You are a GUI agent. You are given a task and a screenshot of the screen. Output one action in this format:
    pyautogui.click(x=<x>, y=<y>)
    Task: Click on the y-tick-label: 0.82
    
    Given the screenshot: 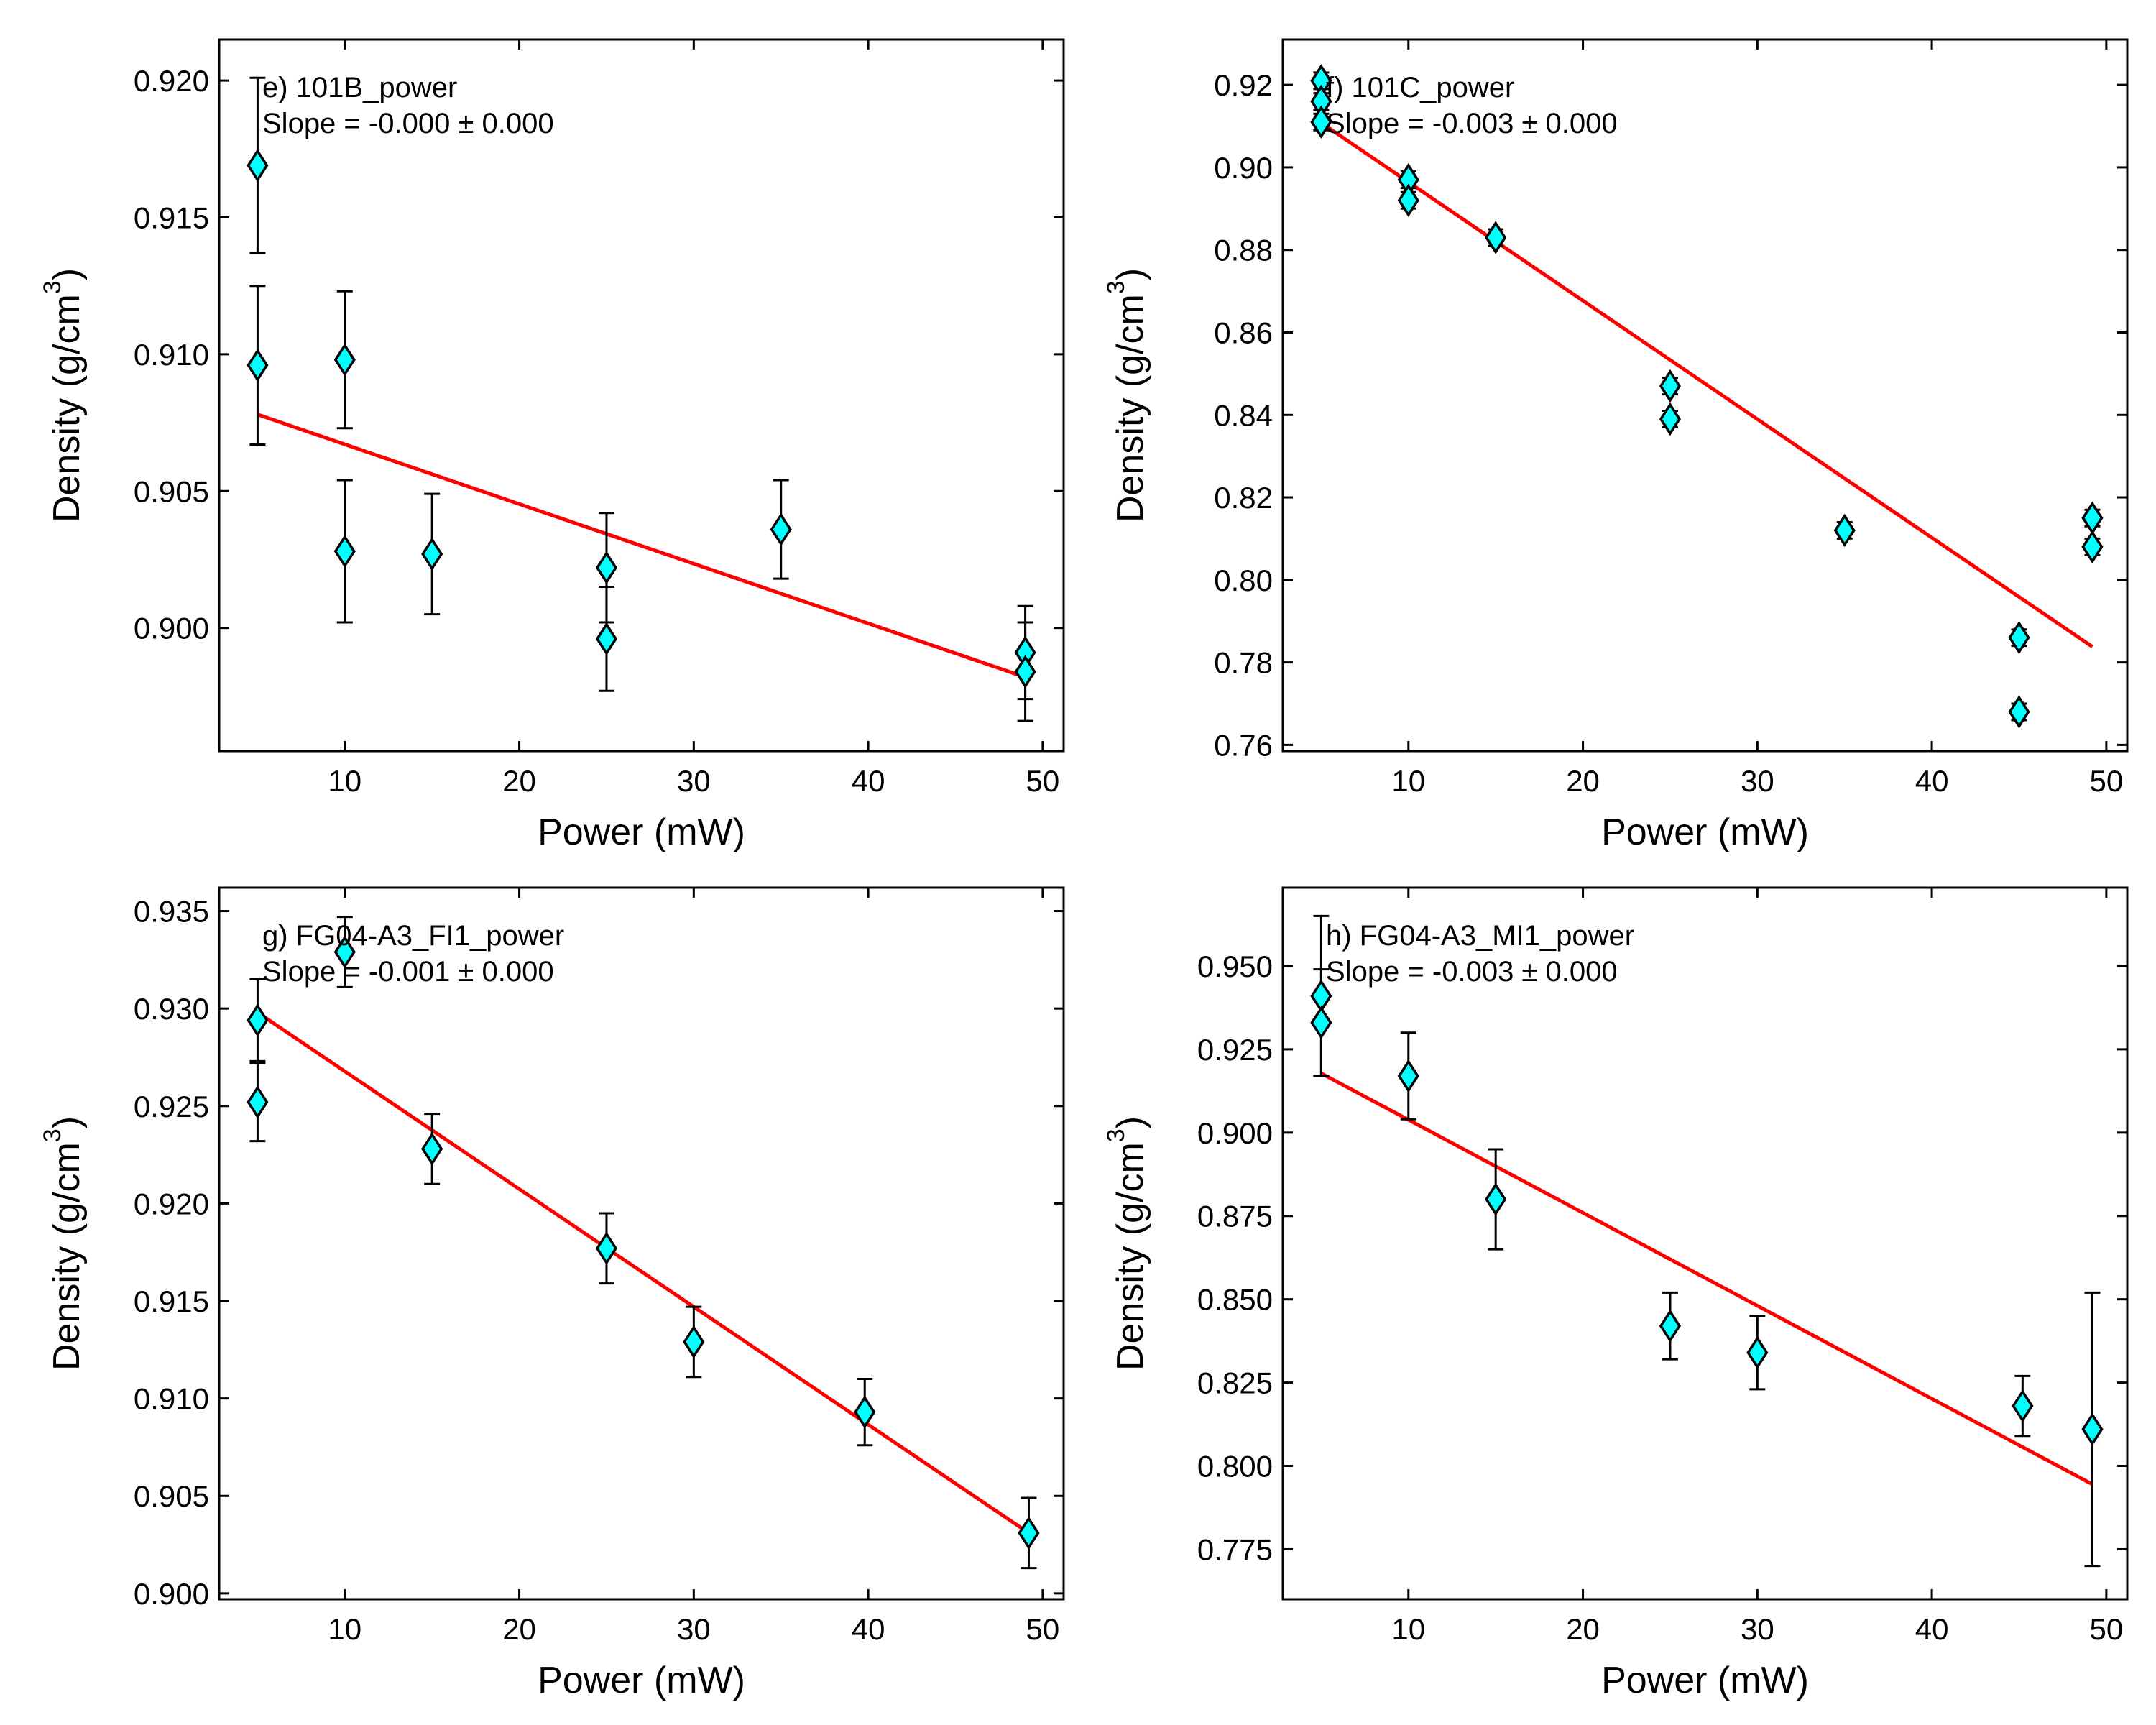 What is the action you would take?
    pyautogui.click(x=1243, y=498)
    